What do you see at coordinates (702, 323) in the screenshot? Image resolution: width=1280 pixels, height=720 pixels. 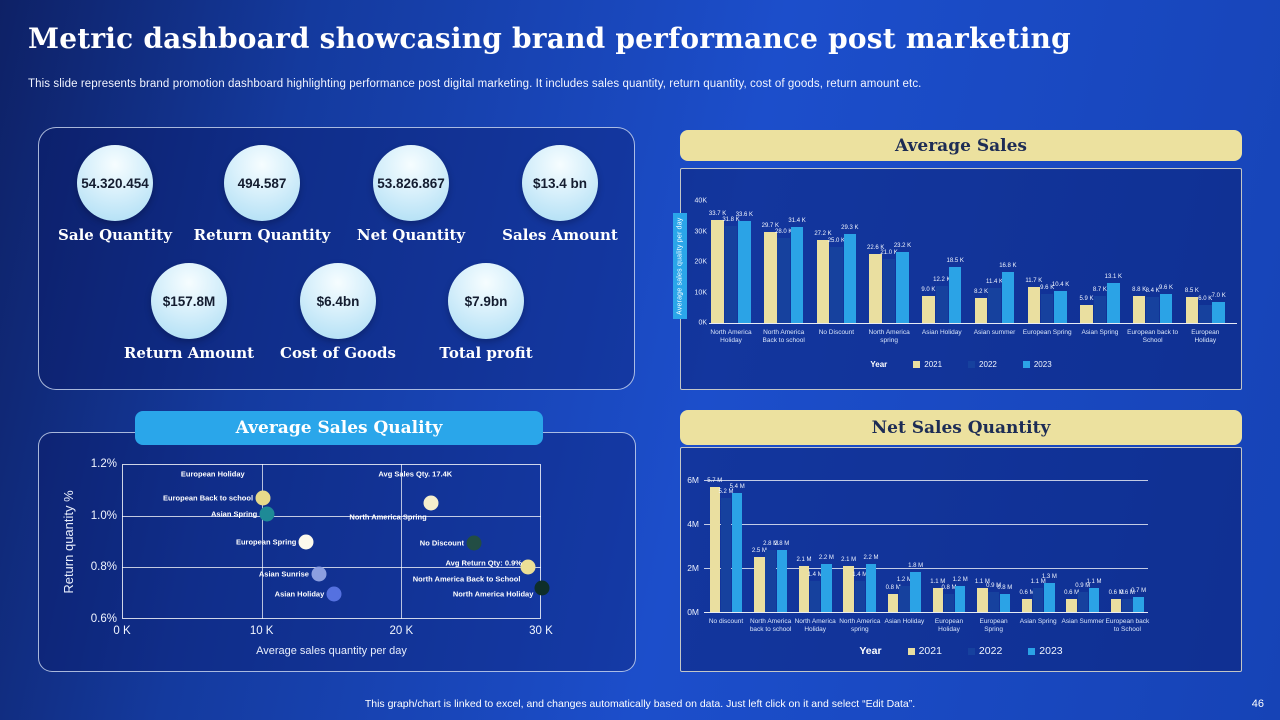 I see `y-axis-tick-label: 0K` at bounding box center [702, 323].